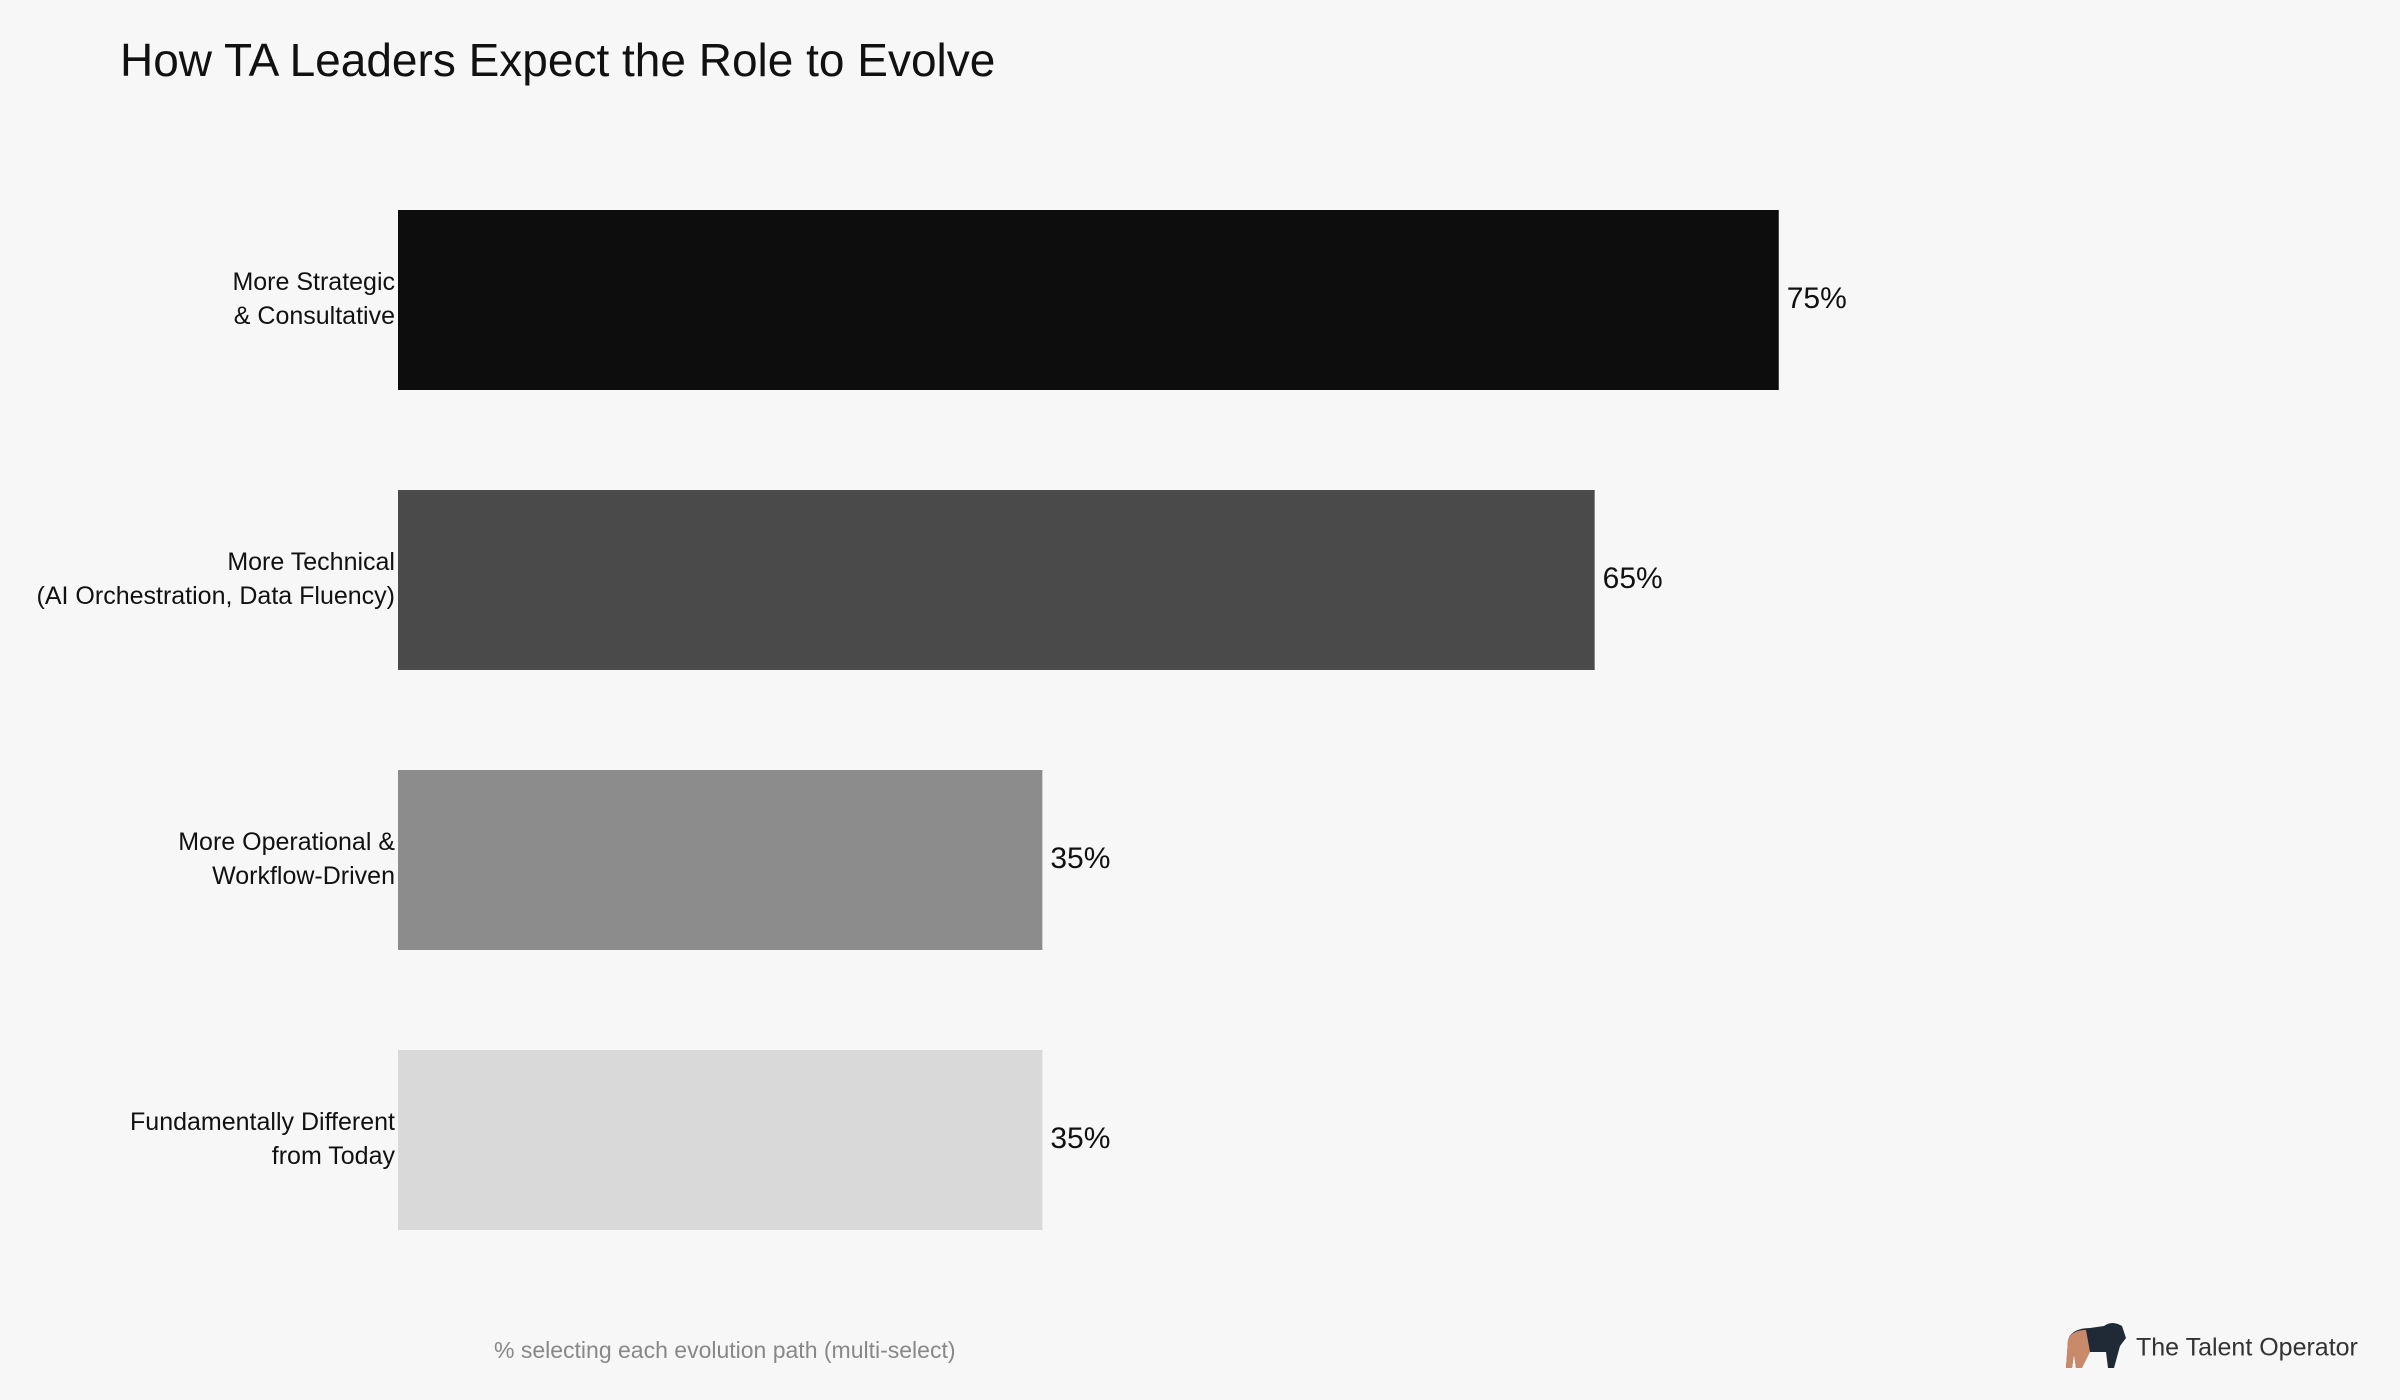 The image size is (2400, 1400). I want to click on category-label: More Operational & Workflow-Driven, so click(286, 859).